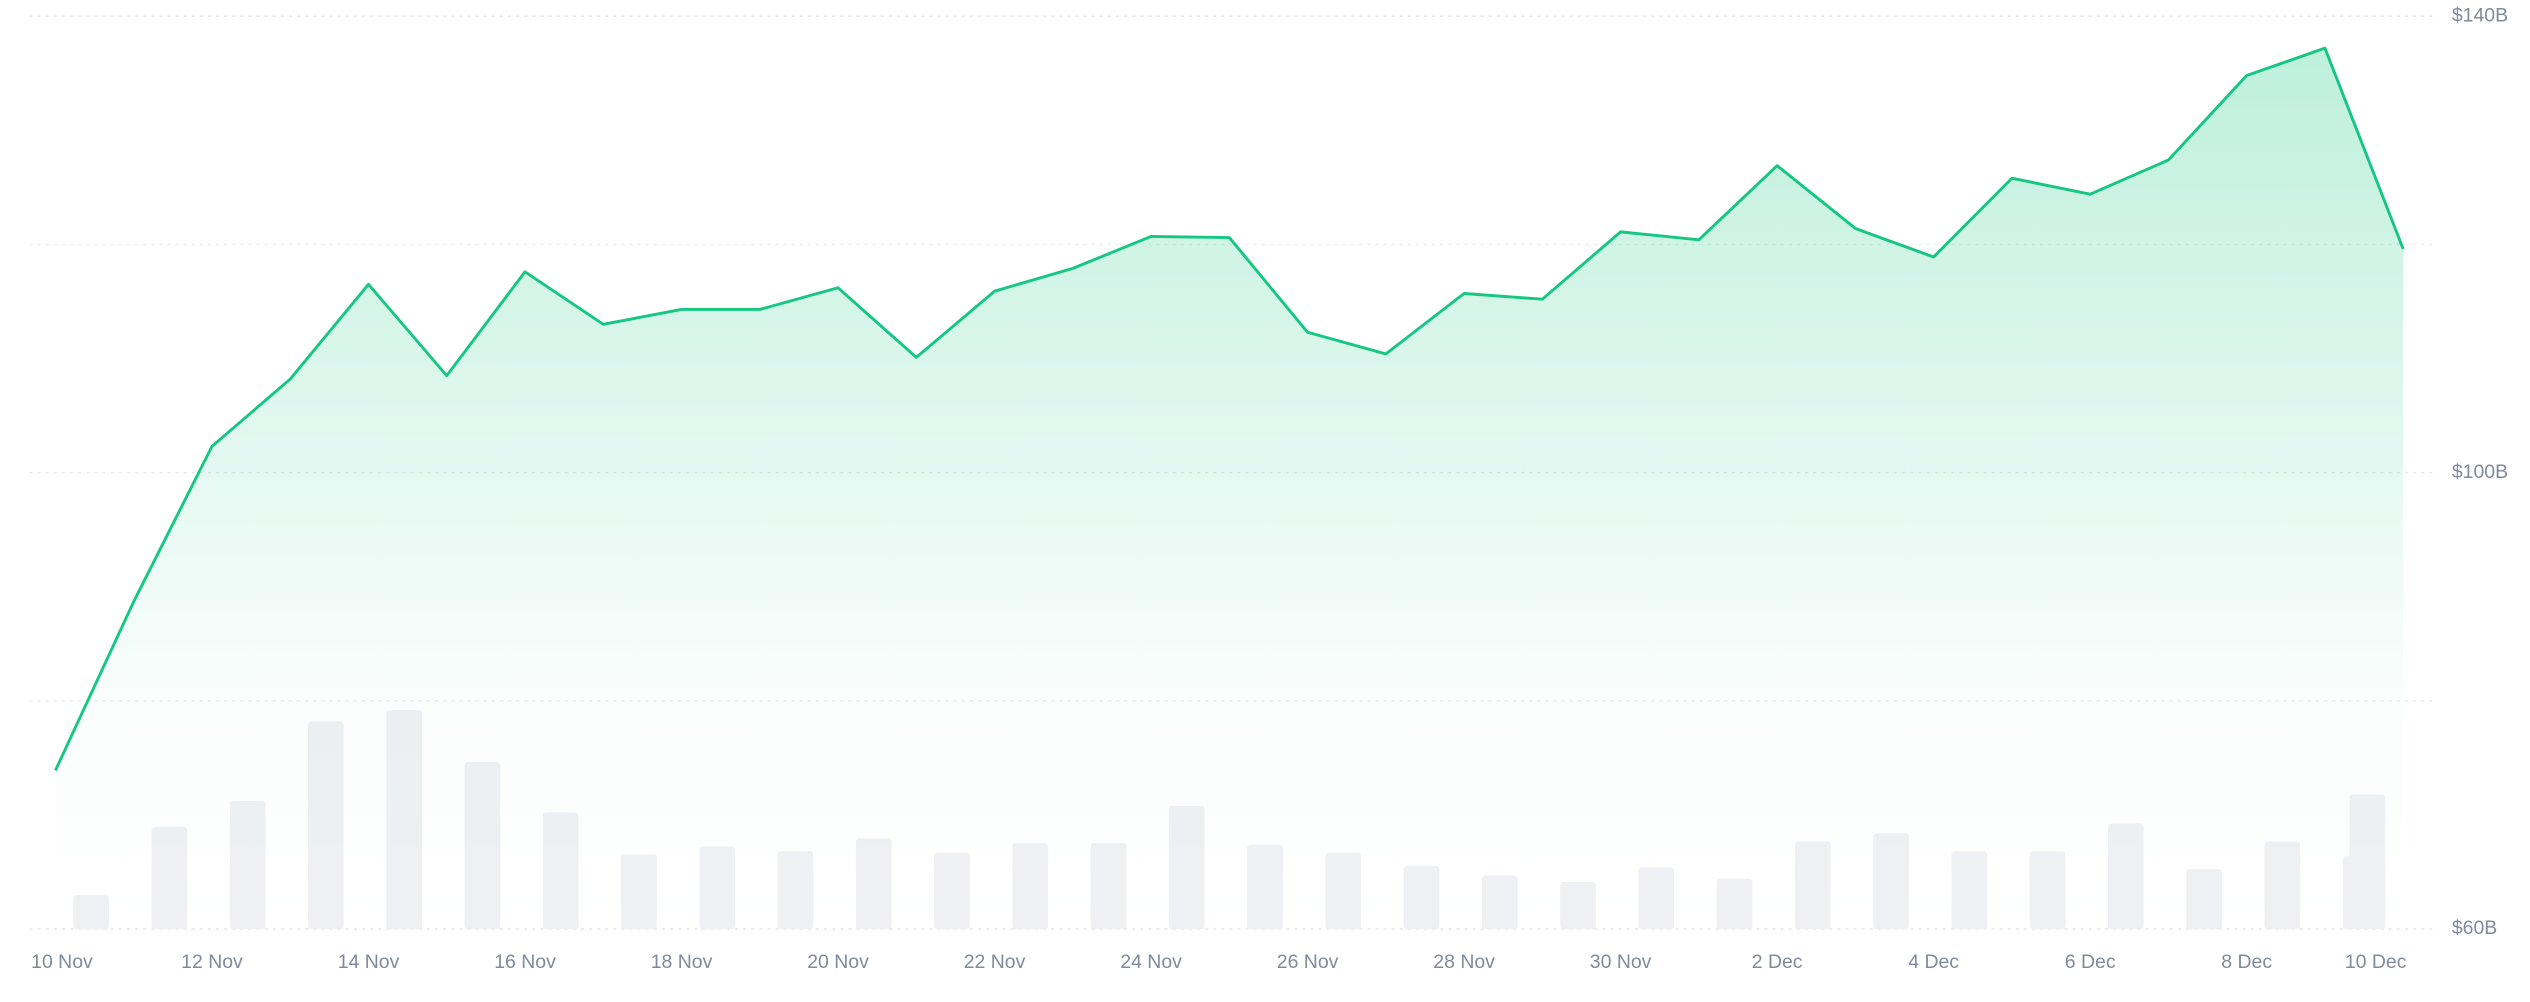  I want to click on x-tick-label: 16 Nov, so click(525, 962).